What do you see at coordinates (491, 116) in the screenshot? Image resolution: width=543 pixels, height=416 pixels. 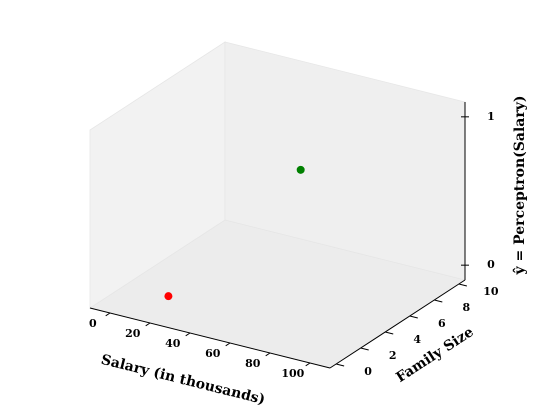 I see `z-tick-label: 1` at bounding box center [491, 116].